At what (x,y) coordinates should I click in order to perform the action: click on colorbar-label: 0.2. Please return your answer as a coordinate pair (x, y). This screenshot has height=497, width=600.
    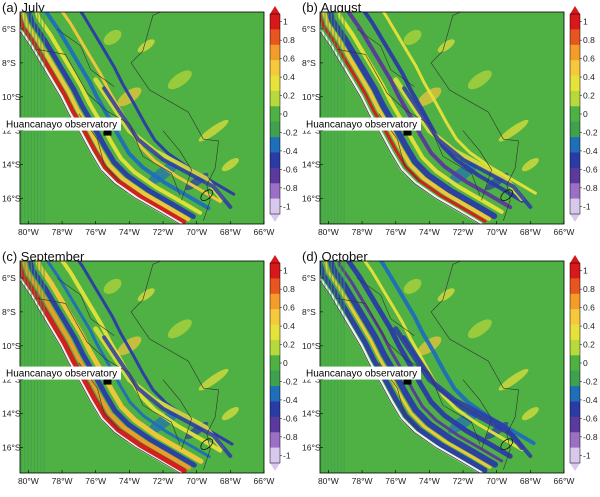
    Looking at the image, I should click on (589, 96).